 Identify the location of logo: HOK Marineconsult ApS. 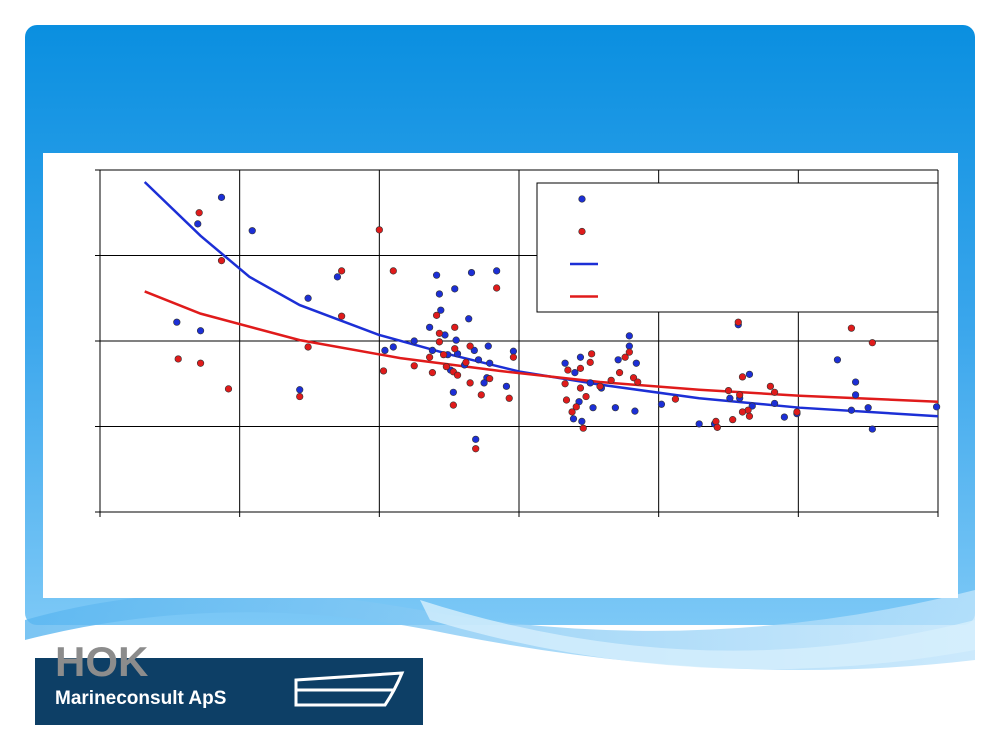
(229, 681).